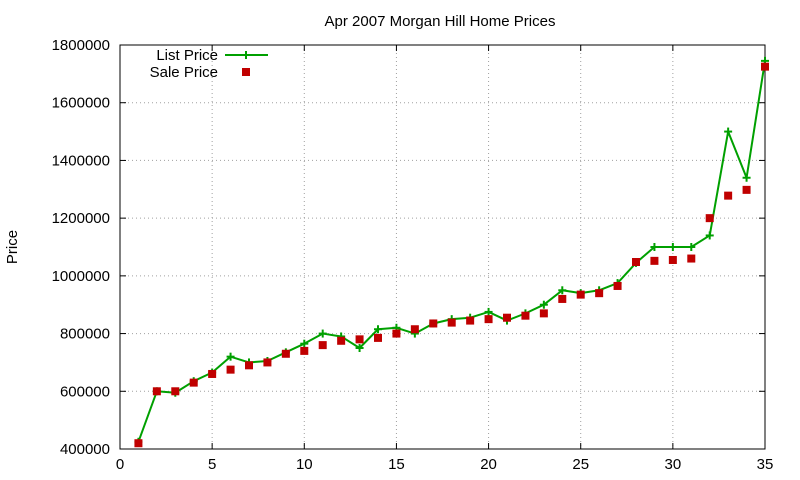 This screenshot has width=800, height=480. What do you see at coordinates (85, 449) in the screenshot?
I see `y-tick-label: 400000` at bounding box center [85, 449].